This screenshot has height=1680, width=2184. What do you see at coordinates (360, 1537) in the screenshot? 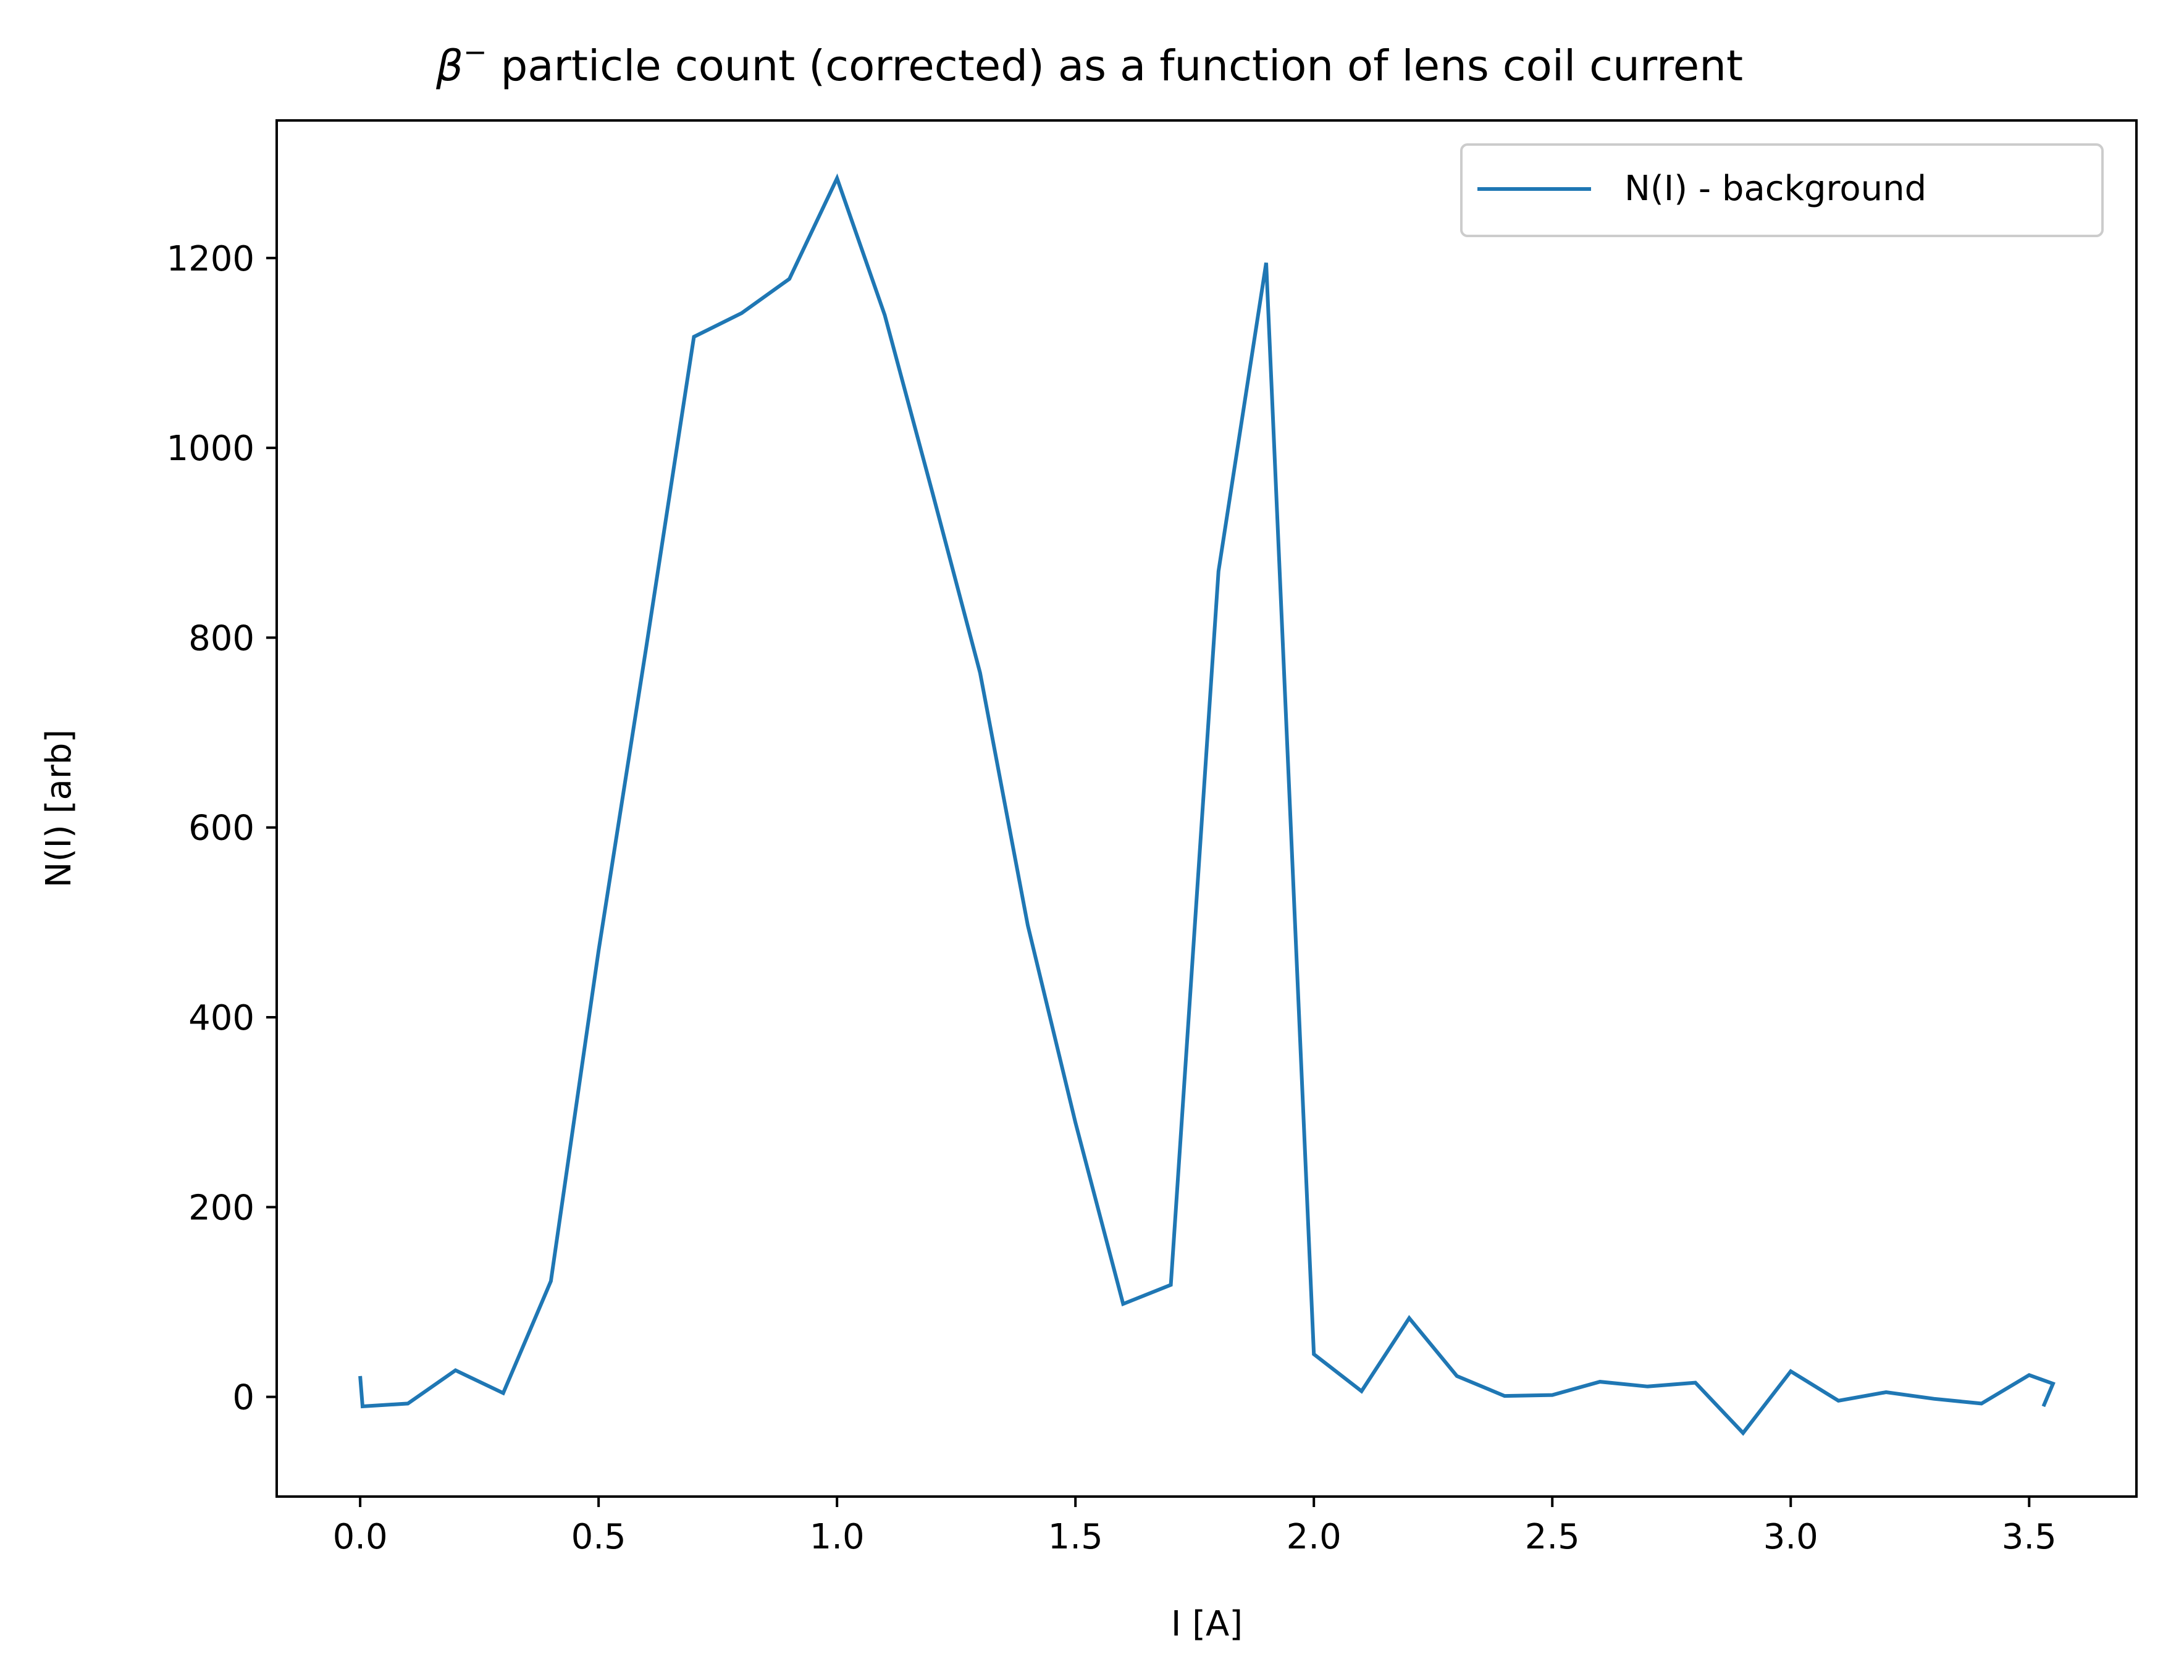
I see `x-tick-label: 0.0` at bounding box center [360, 1537].